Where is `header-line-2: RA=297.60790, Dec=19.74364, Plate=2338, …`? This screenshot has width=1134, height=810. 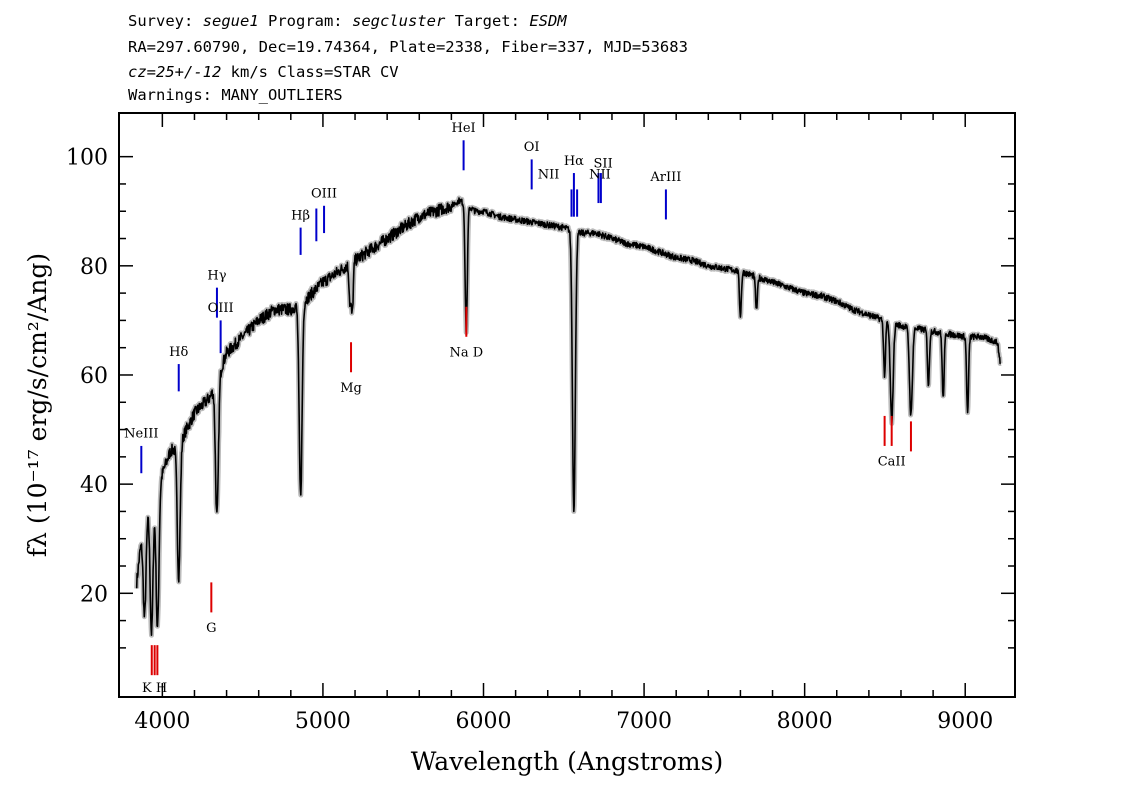 header-line-2: RA=297.60790, Dec=19.74364, Plate=2338, … is located at coordinates (408, 47).